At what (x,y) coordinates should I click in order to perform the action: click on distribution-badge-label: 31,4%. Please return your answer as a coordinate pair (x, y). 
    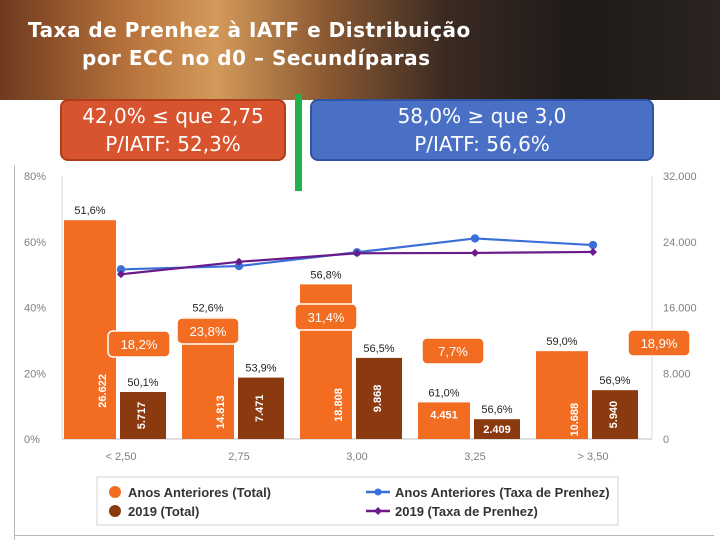
    Looking at the image, I should click on (326, 317).